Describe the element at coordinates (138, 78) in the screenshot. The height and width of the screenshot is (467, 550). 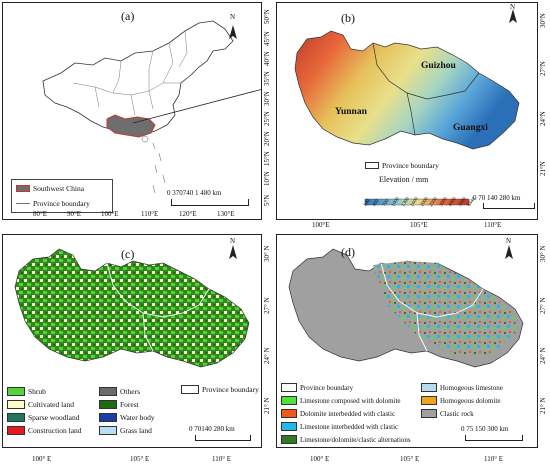
I see `china-outline` at that location.